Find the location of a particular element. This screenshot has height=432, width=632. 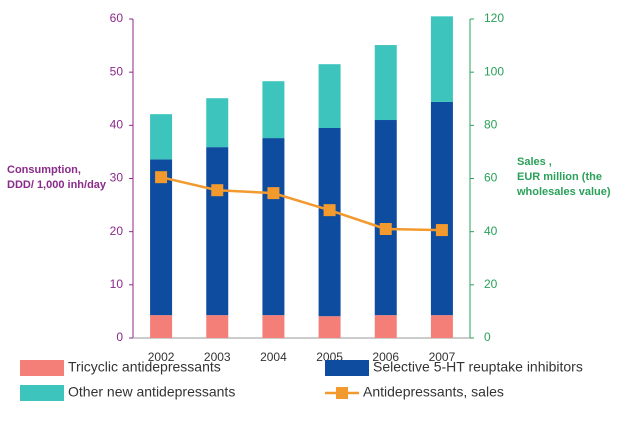

legend-marker is located at coordinates (342, 393).